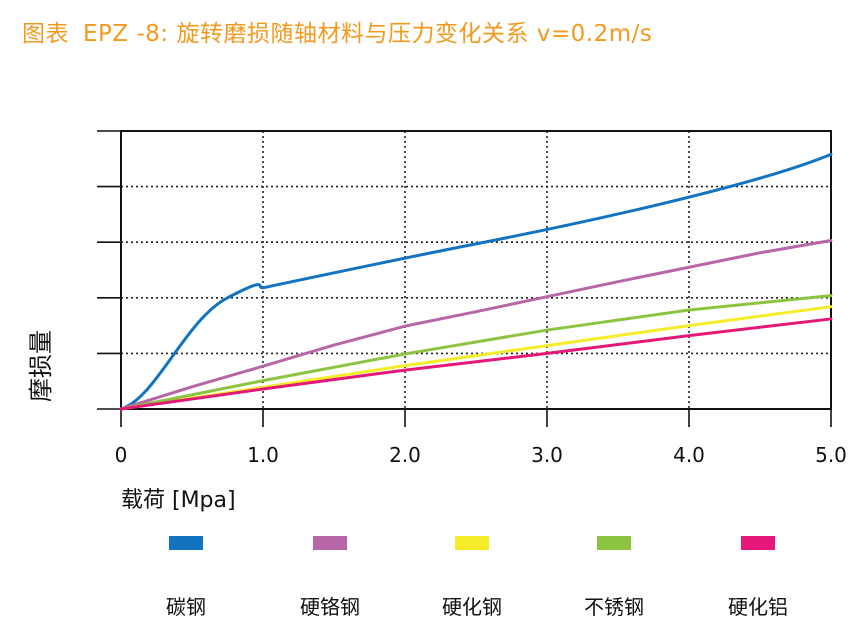 Image resolution: width=860 pixels, height=629 pixels. I want to click on title-prefix: 图表, so click(45, 34).